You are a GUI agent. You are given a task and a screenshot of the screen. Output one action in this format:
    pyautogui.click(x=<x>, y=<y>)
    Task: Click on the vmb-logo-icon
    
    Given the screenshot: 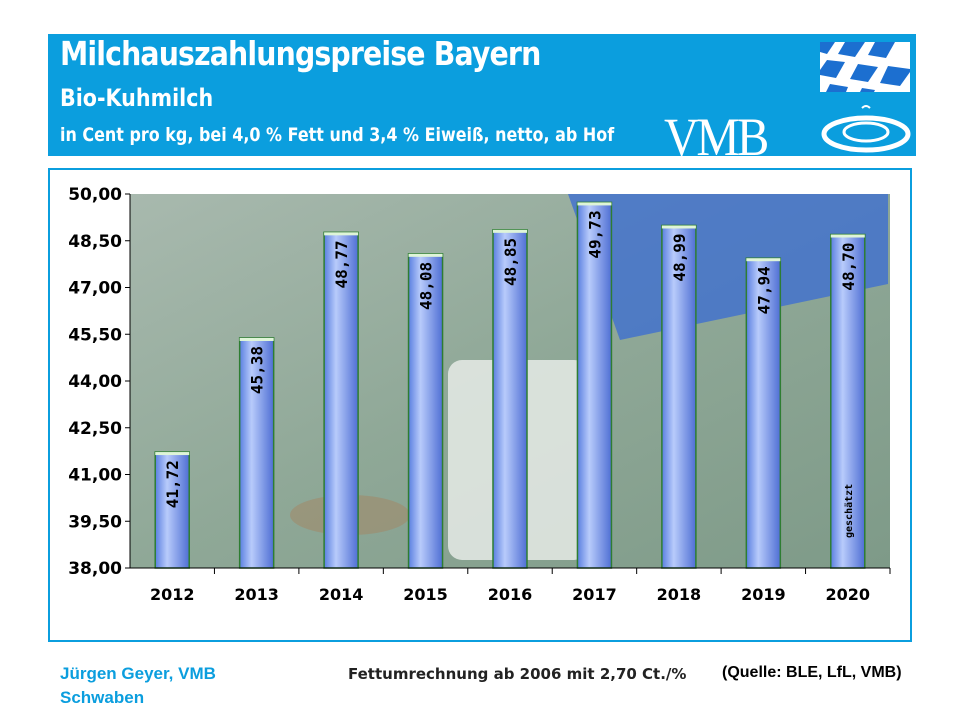 What is the action you would take?
    pyautogui.click(x=866, y=129)
    